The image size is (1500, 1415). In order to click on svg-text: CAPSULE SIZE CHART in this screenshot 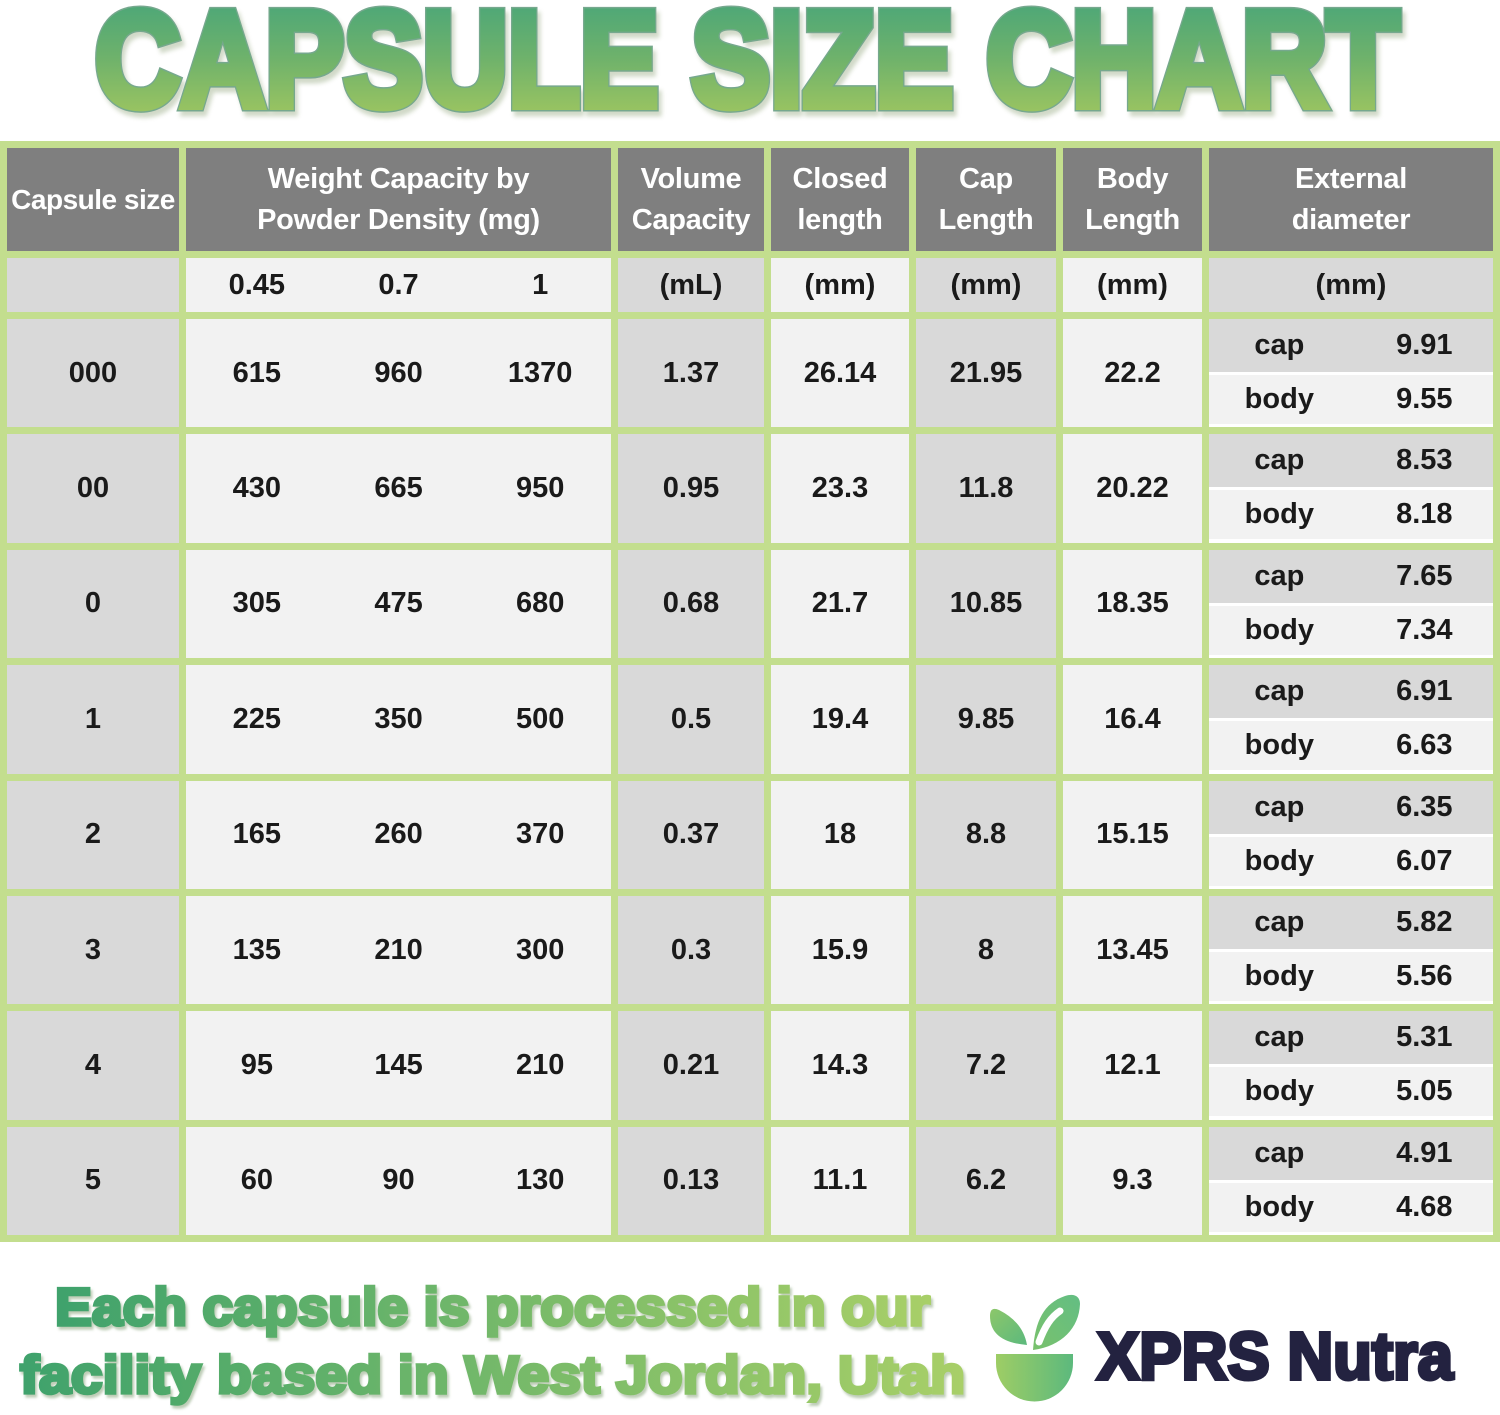, I will do `click(747, 67)`.